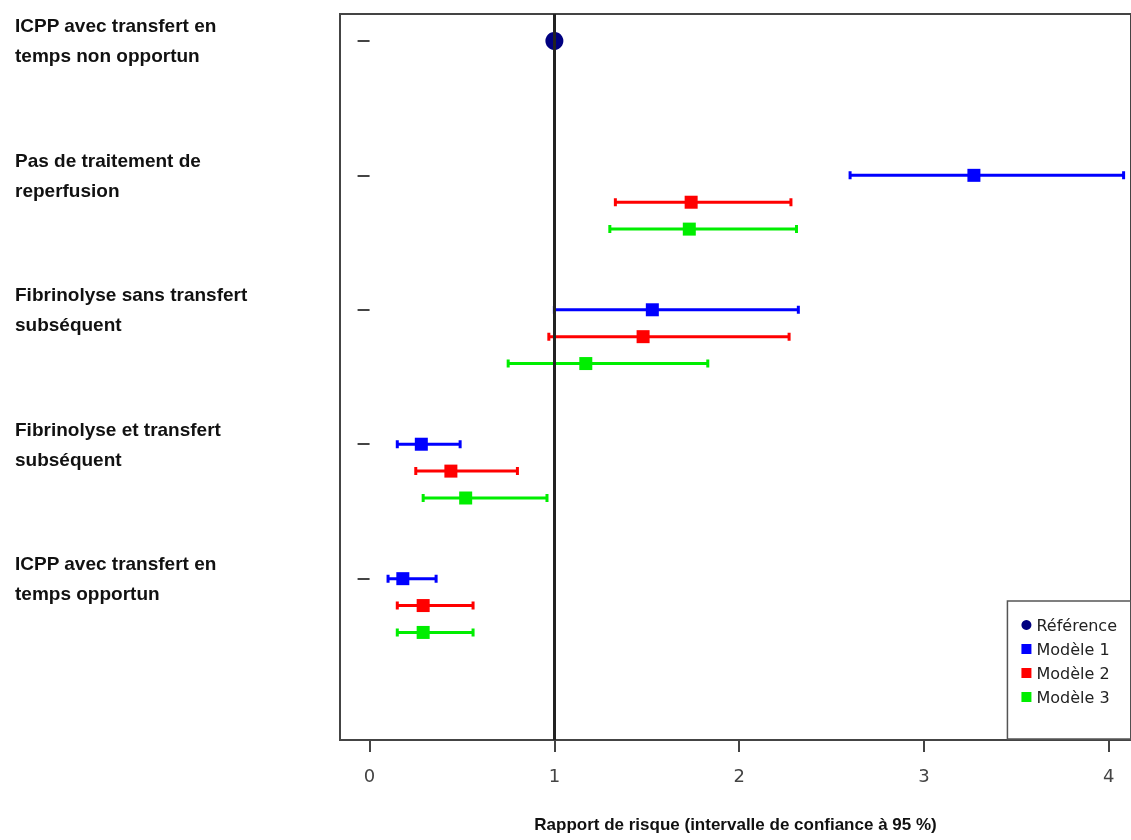  Describe the element at coordinates (924, 775) in the screenshot. I see `x-tick-label: 3` at that location.